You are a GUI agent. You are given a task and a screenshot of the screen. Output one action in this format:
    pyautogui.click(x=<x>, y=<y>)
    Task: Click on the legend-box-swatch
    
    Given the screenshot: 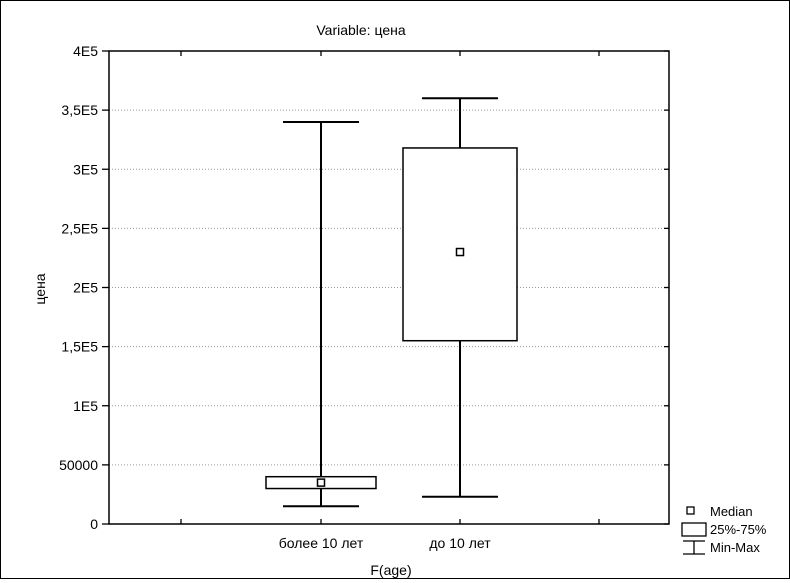 What is the action you would take?
    pyautogui.click(x=694, y=529)
    